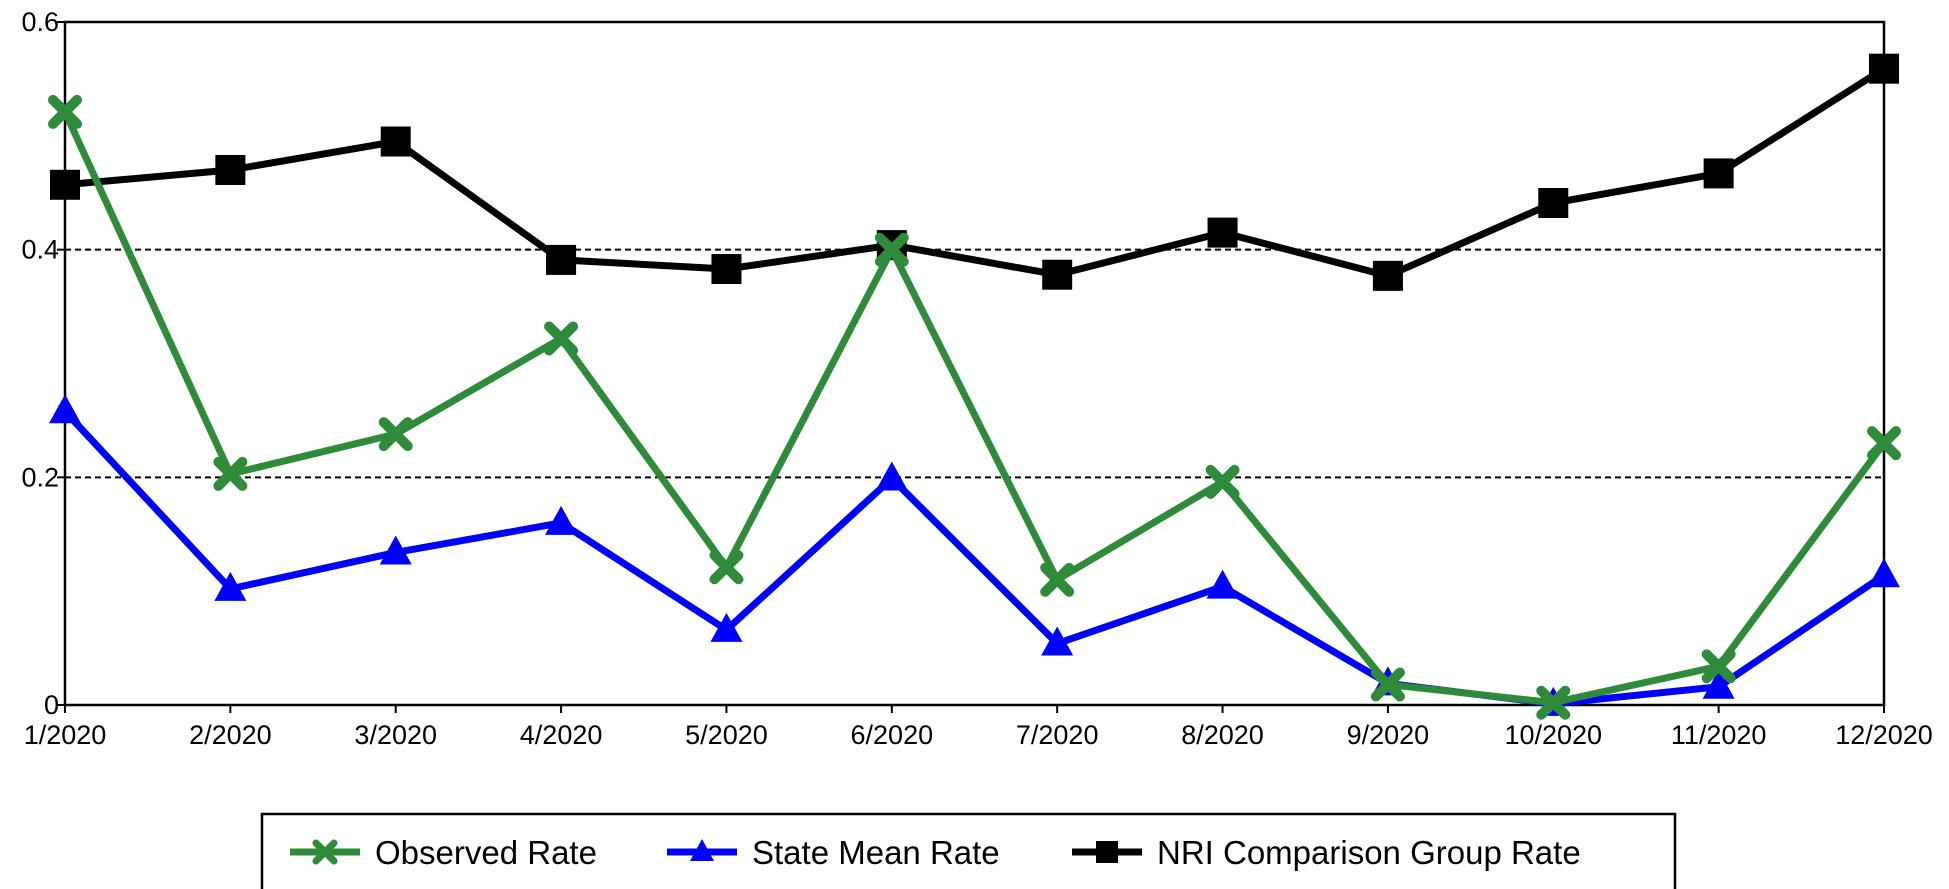 This screenshot has width=1949, height=889. Describe the element at coordinates (1719, 735) in the screenshot. I see `x-tick-label: 11/2020` at that location.